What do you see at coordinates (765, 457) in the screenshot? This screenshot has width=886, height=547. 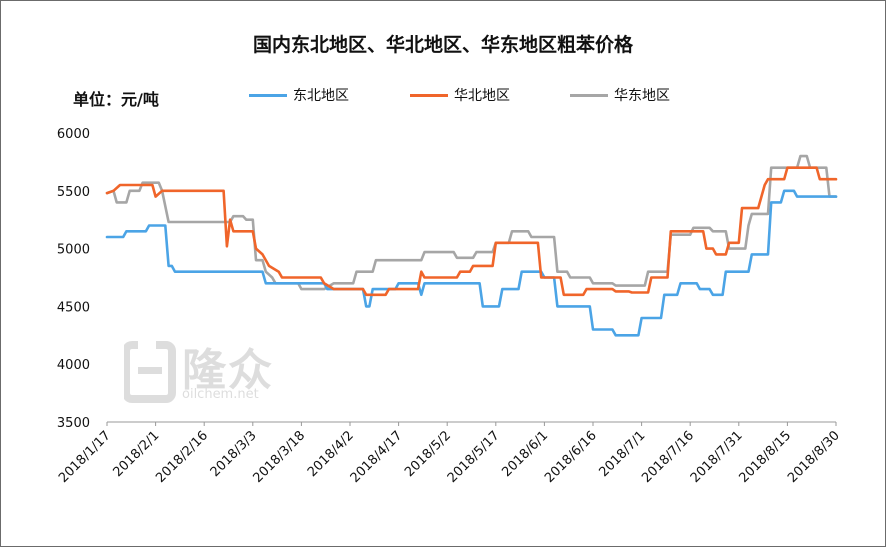 I see `x-tick-label: 2018/8/15` at bounding box center [765, 457].